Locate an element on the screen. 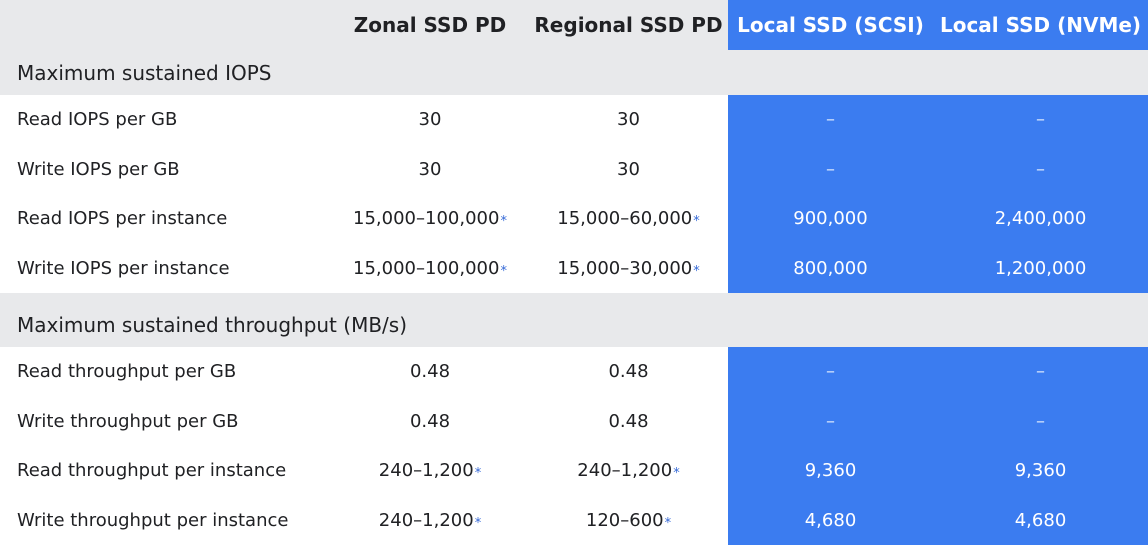 The width and height of the screenshot is (1148, 545). cell-regional-ssd-pd: 15,000–30,000* is located at coordinates (628, 269).